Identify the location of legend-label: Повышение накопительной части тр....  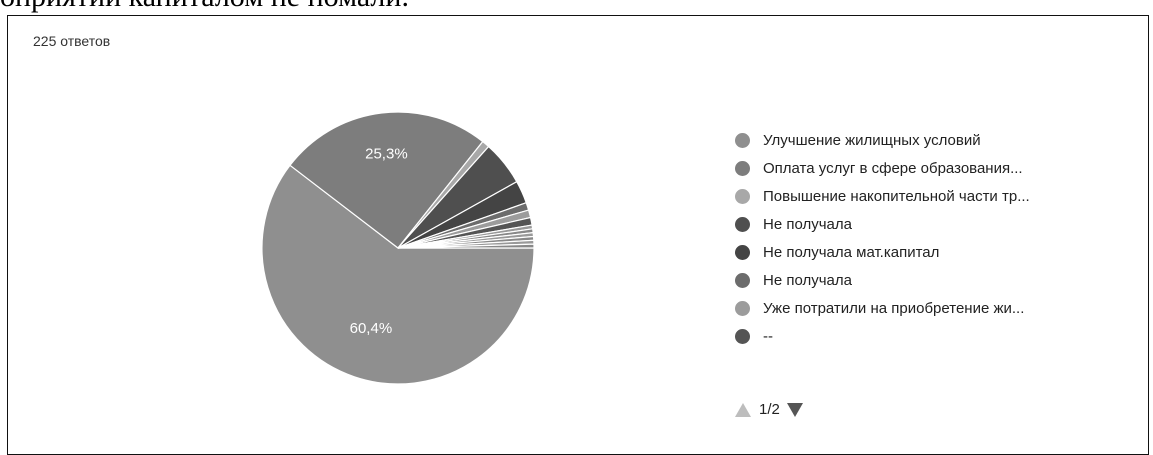
(896, 196).